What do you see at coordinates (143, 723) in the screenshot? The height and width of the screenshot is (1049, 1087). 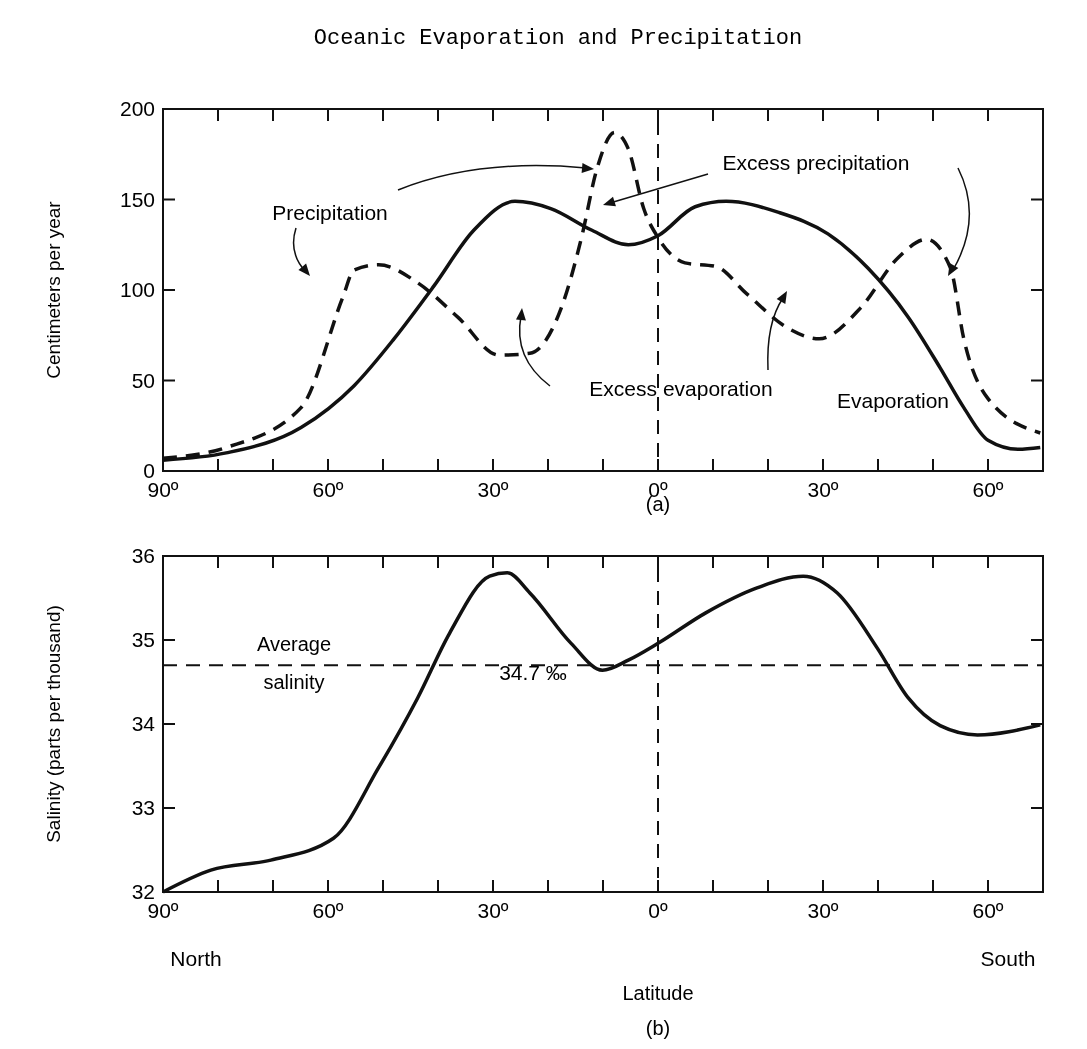 I see `y-tick-label: 34` at bounding box center [143, 723].